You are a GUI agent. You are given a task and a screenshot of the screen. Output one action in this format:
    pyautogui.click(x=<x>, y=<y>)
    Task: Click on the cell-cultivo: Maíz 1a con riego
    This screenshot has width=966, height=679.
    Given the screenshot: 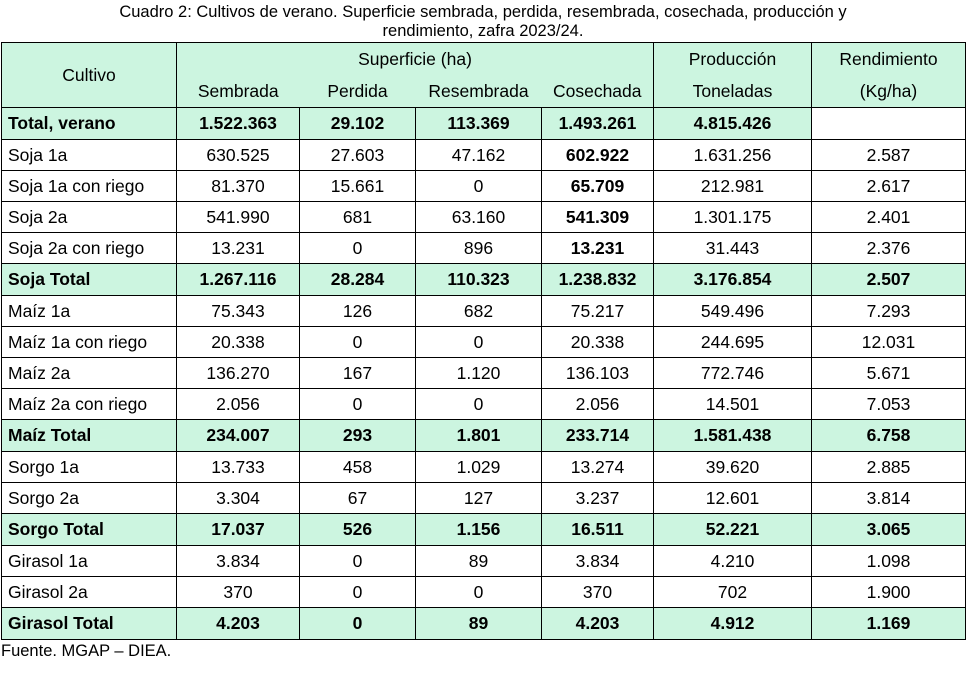 What is the action you would take?
    pyautogui.click(x=89, y=342)
    